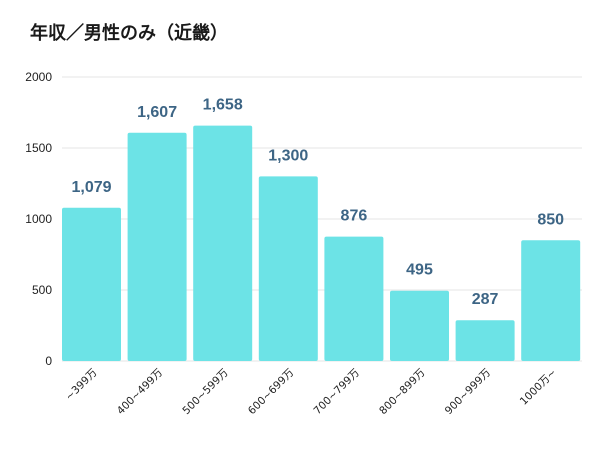  Describe the element at coordinates (468, 392) in the screenshot. I see `x-tick-label: 900~999万` at that location.